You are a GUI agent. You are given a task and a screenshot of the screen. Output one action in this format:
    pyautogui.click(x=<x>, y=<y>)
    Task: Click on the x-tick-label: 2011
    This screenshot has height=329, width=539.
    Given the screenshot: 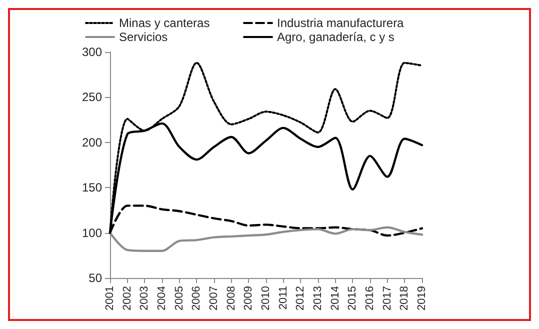 What is the action you would take?
    pyautogui.click(x=283, y=298)
    